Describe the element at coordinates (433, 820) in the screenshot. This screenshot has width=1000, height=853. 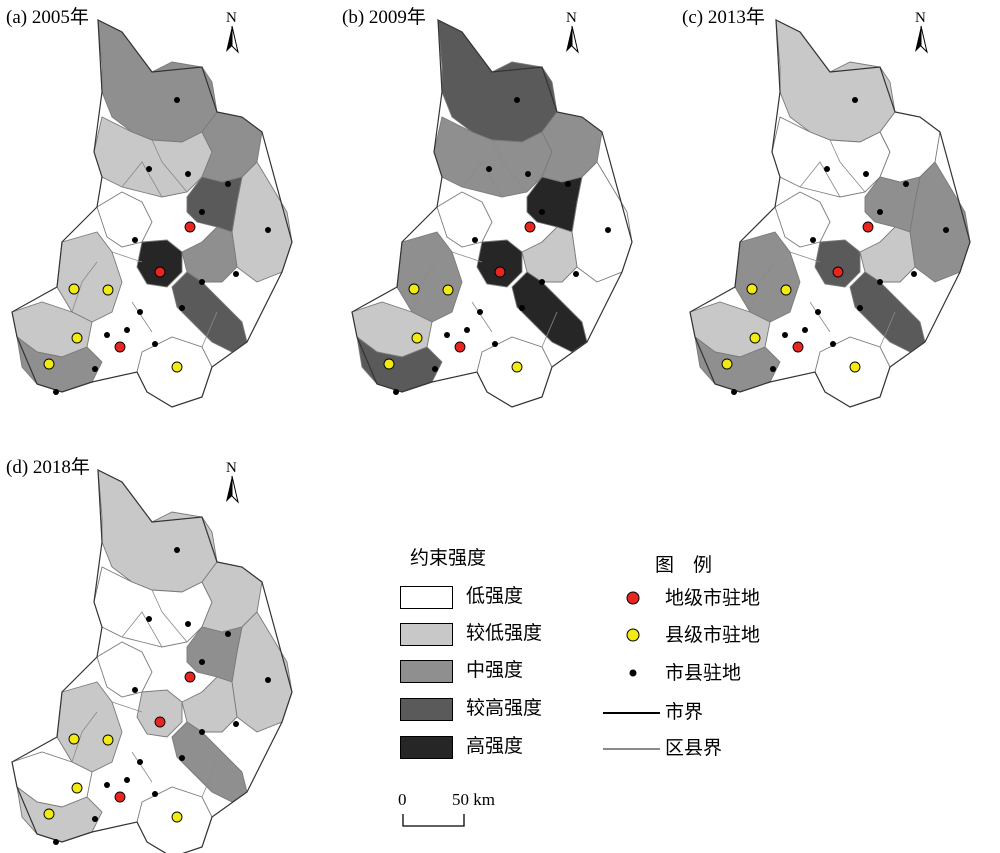
I see `scale-bar` at that location.